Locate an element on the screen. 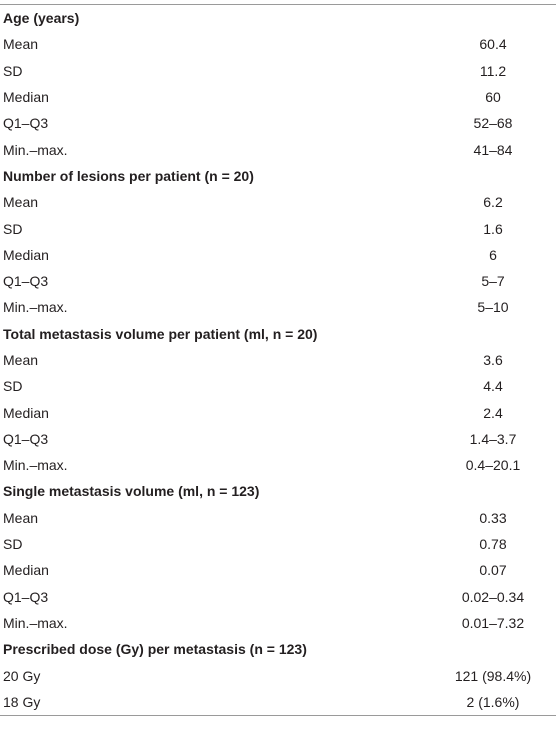 The image size is (556, 737). row-value: 11.2 is located at coordinates (493, 70).